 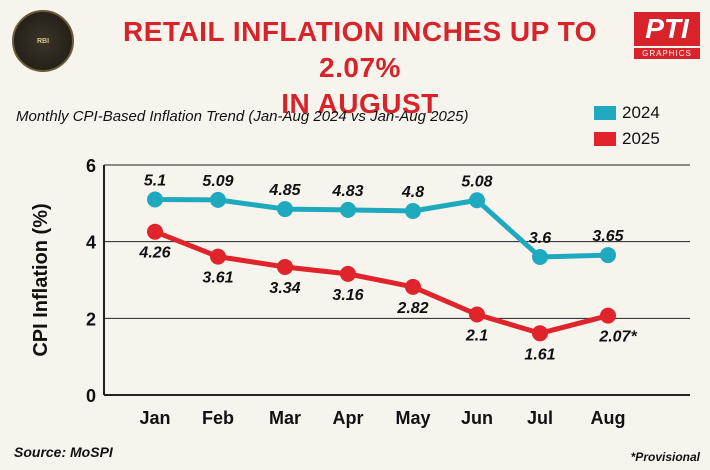 I want to click on legend-swatch-2025, so click(x=605, y=139).